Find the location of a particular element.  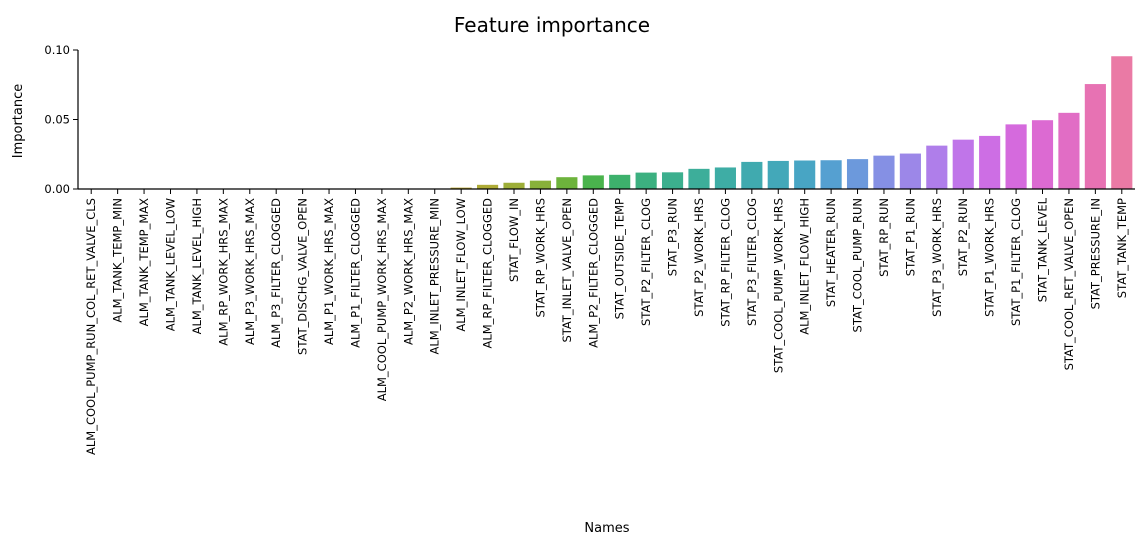

x-tick-label: STAT_PRESSURE_IN is located at coordinates (1095, 253).